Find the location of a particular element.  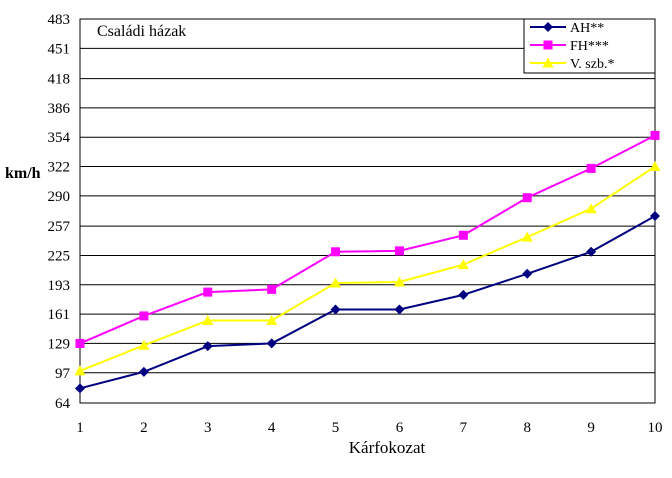

y-tick-label: 161 is located at coordinates (59, 315).